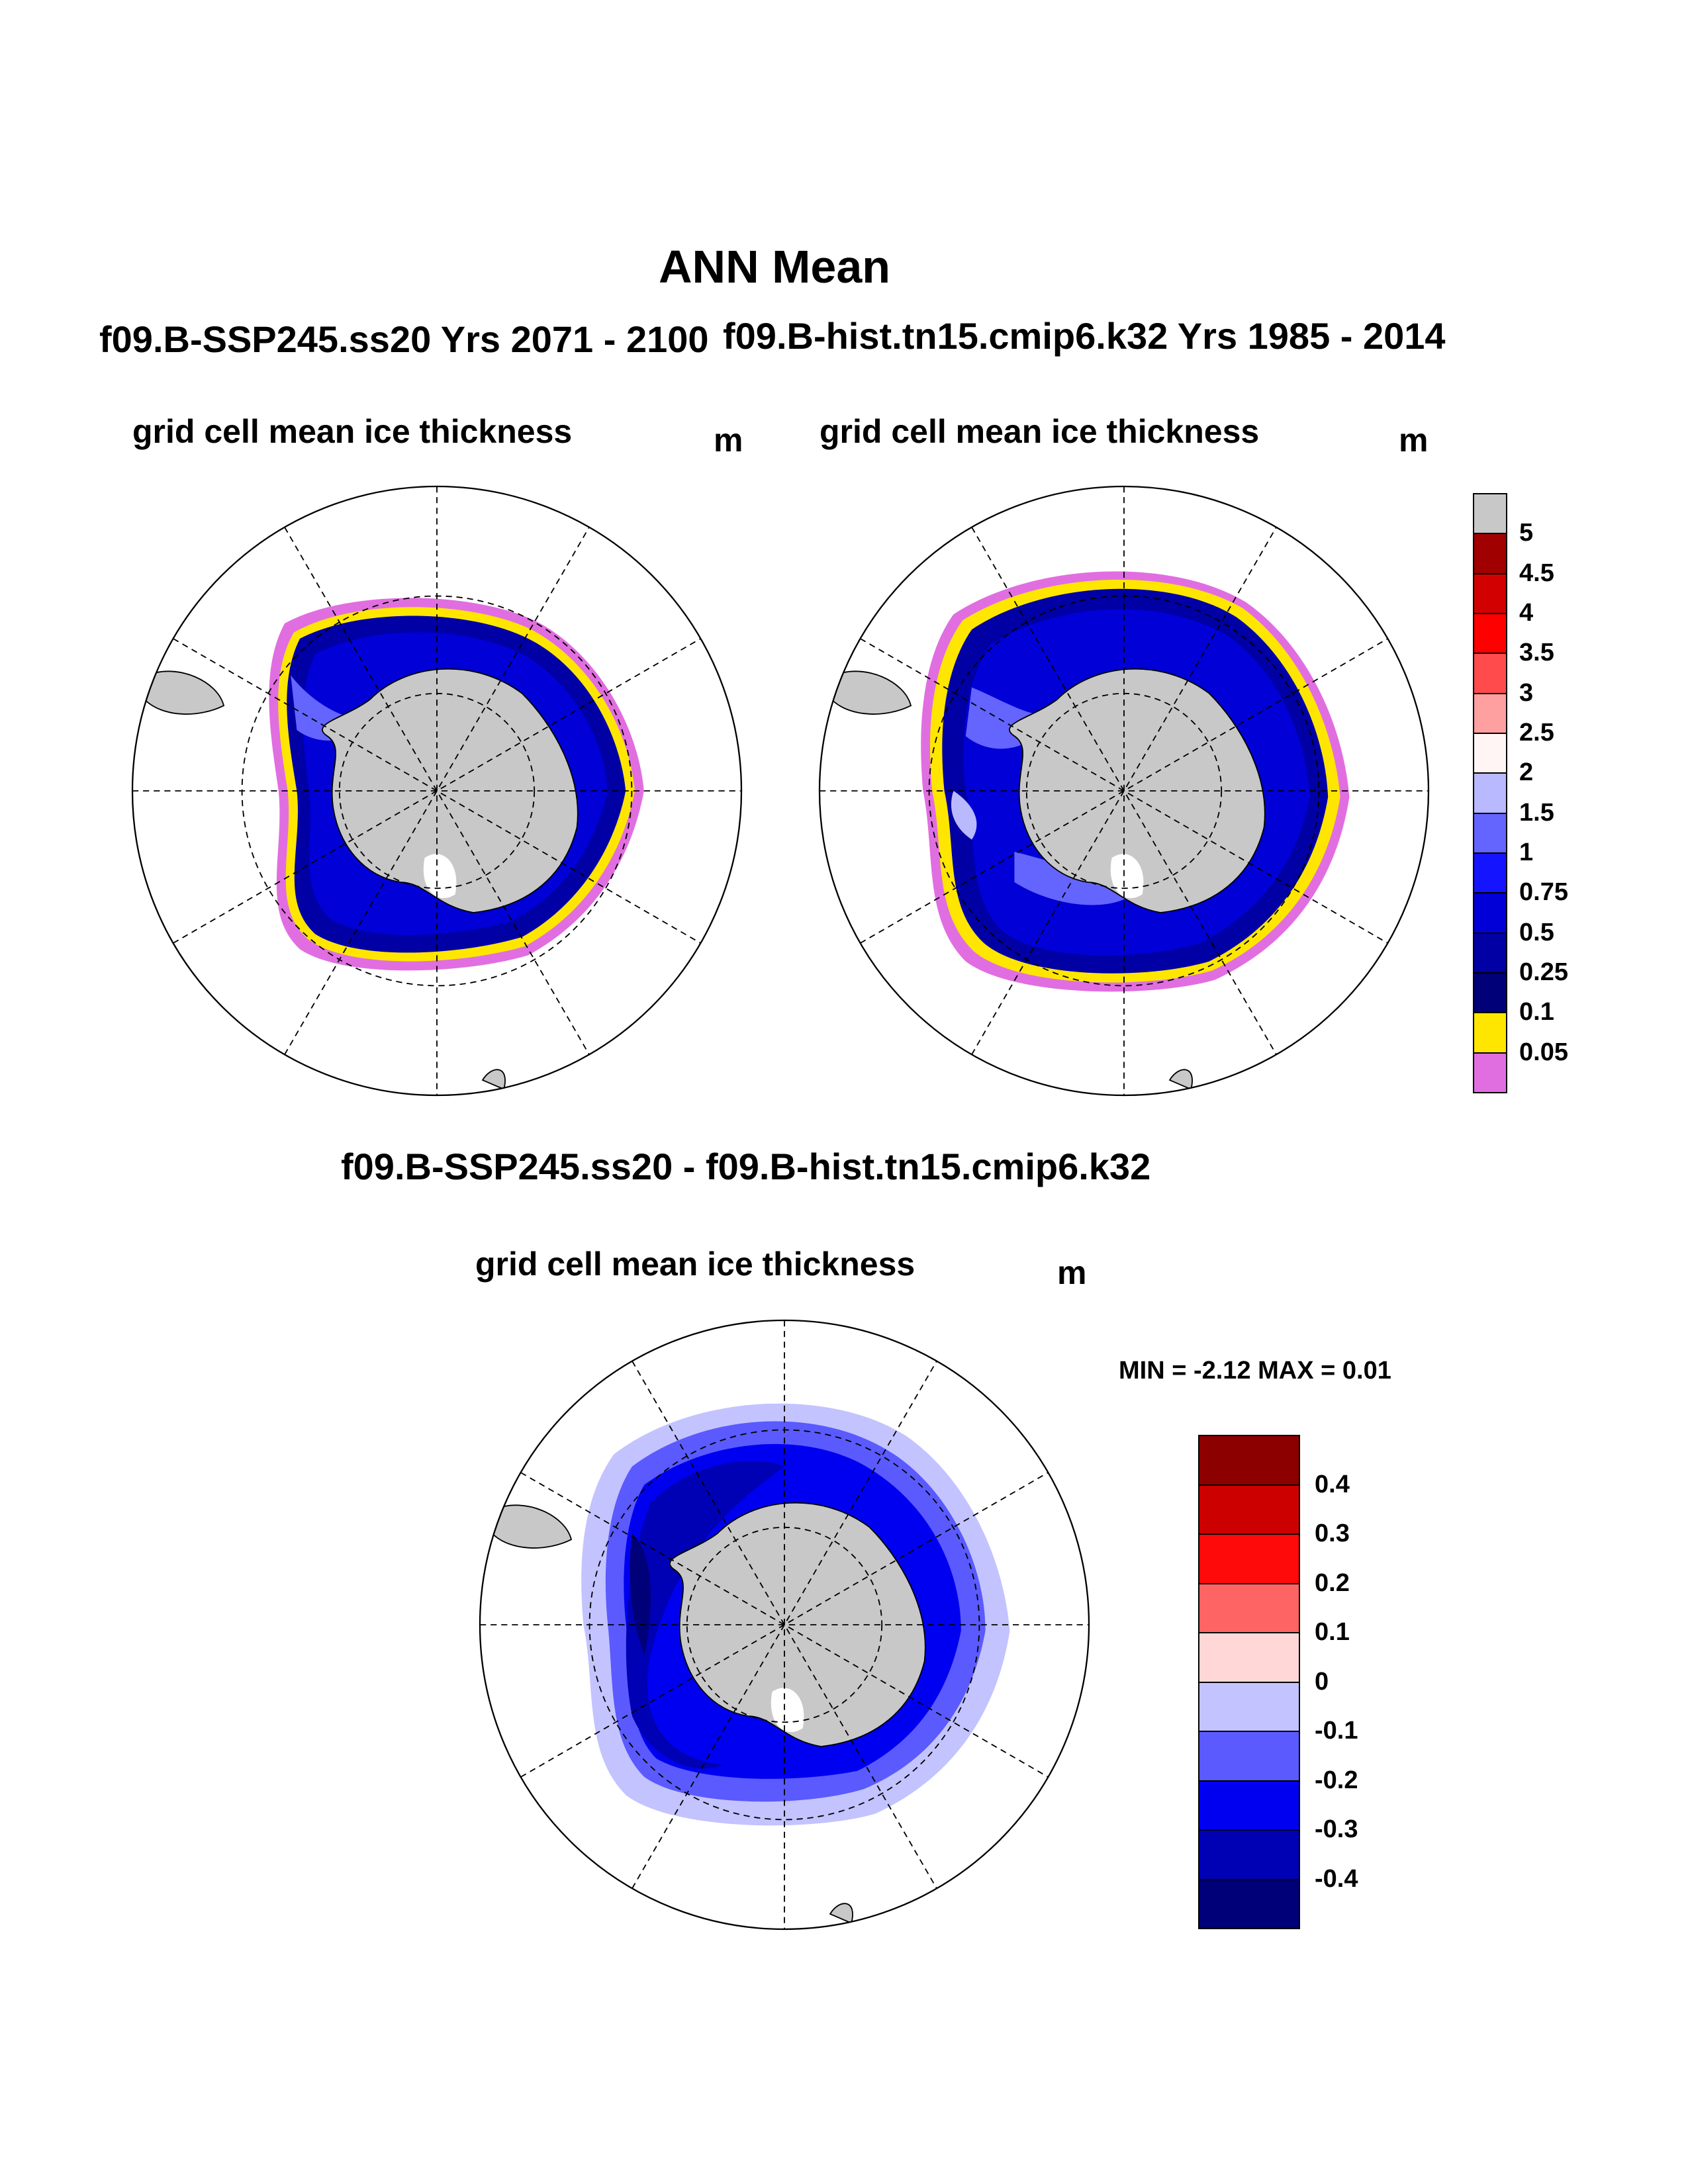 The width and height of the screenshot is (1688, 2184). Describe the element at coordinates (1526, 692) in the screenshot. I see `thickness-legend-label-4: 3` at that location.